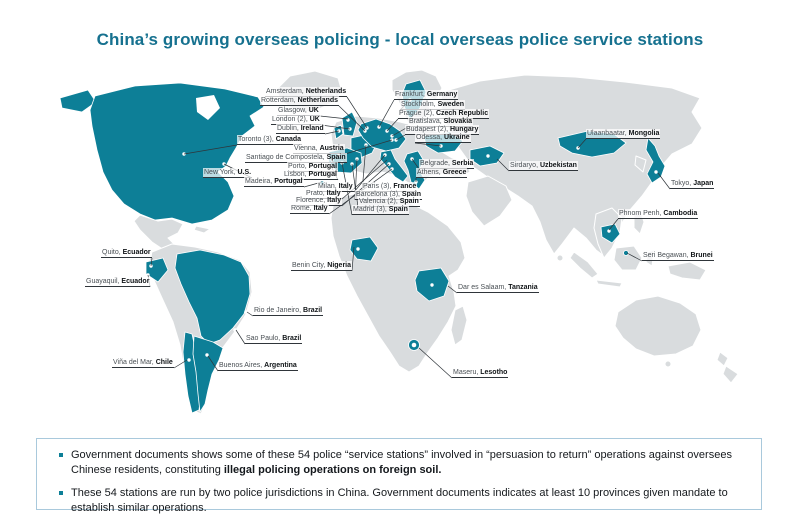 This screenshot has height=521, width=800. What do you see at coordinates (316, 193) in the screenshot?
I see `label-city: Prato,` at bounding box center [316, 193].